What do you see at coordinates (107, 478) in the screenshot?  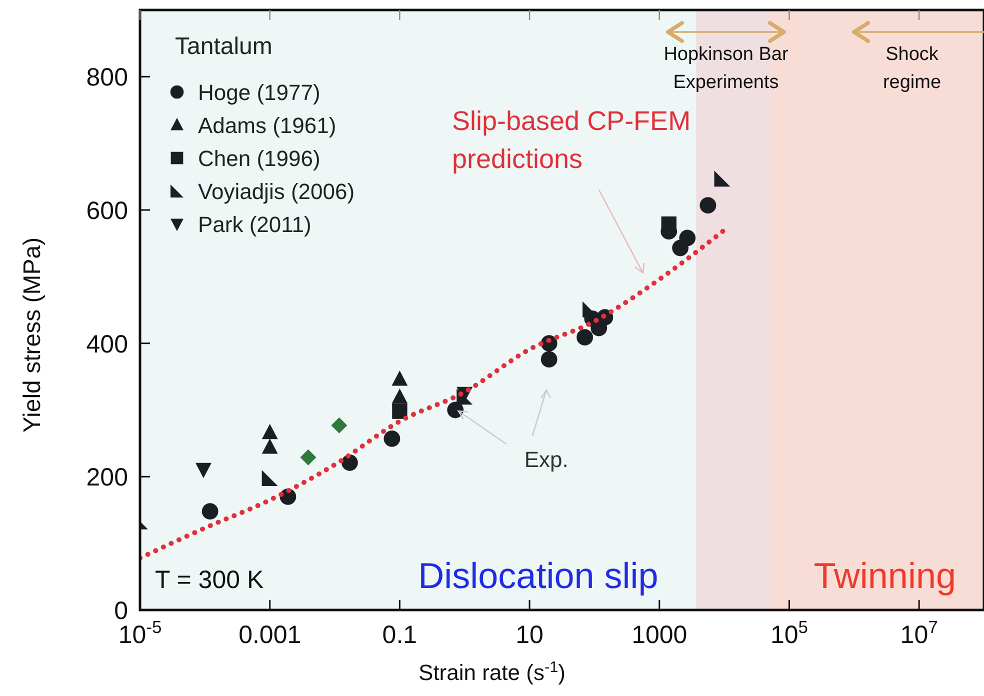 I see `y-tick-label: 200` at bounding box center [107, 478].